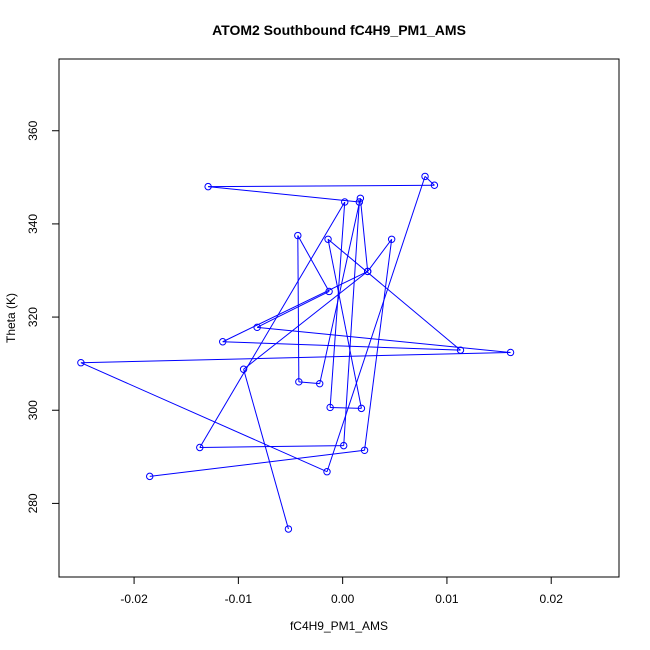 This screenshot has width=650, height=650. I want to click on y-axis: 280 300 320 340 360, so click(43, 316).